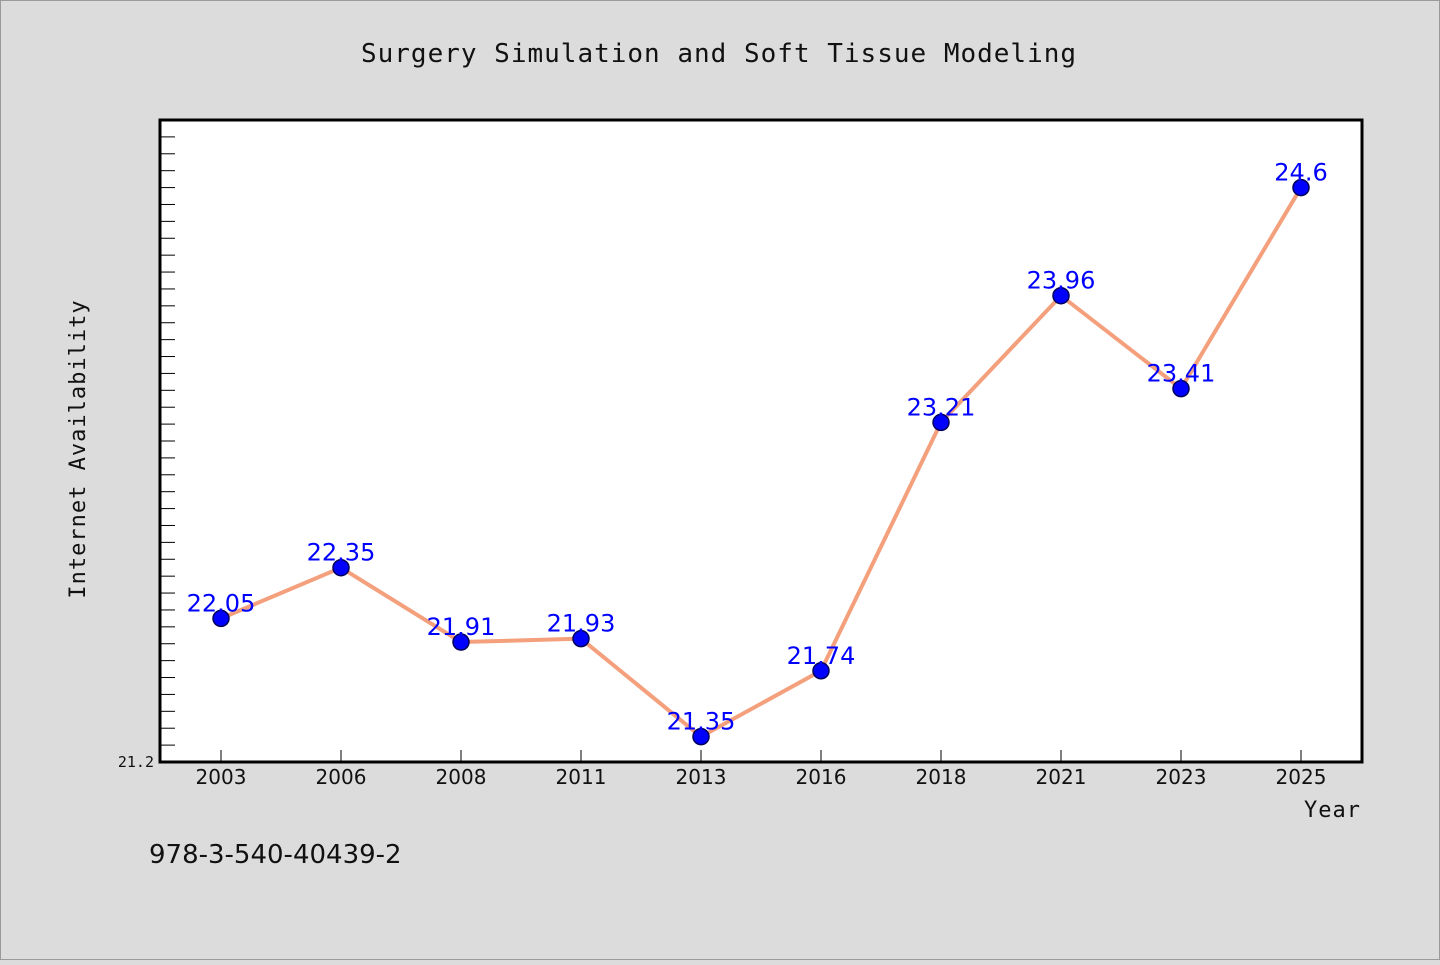  What do you see at coordinates (1332, 810) in the screenshot?
I see `x-axis-label: Year` at bounding box center [1332, 810].